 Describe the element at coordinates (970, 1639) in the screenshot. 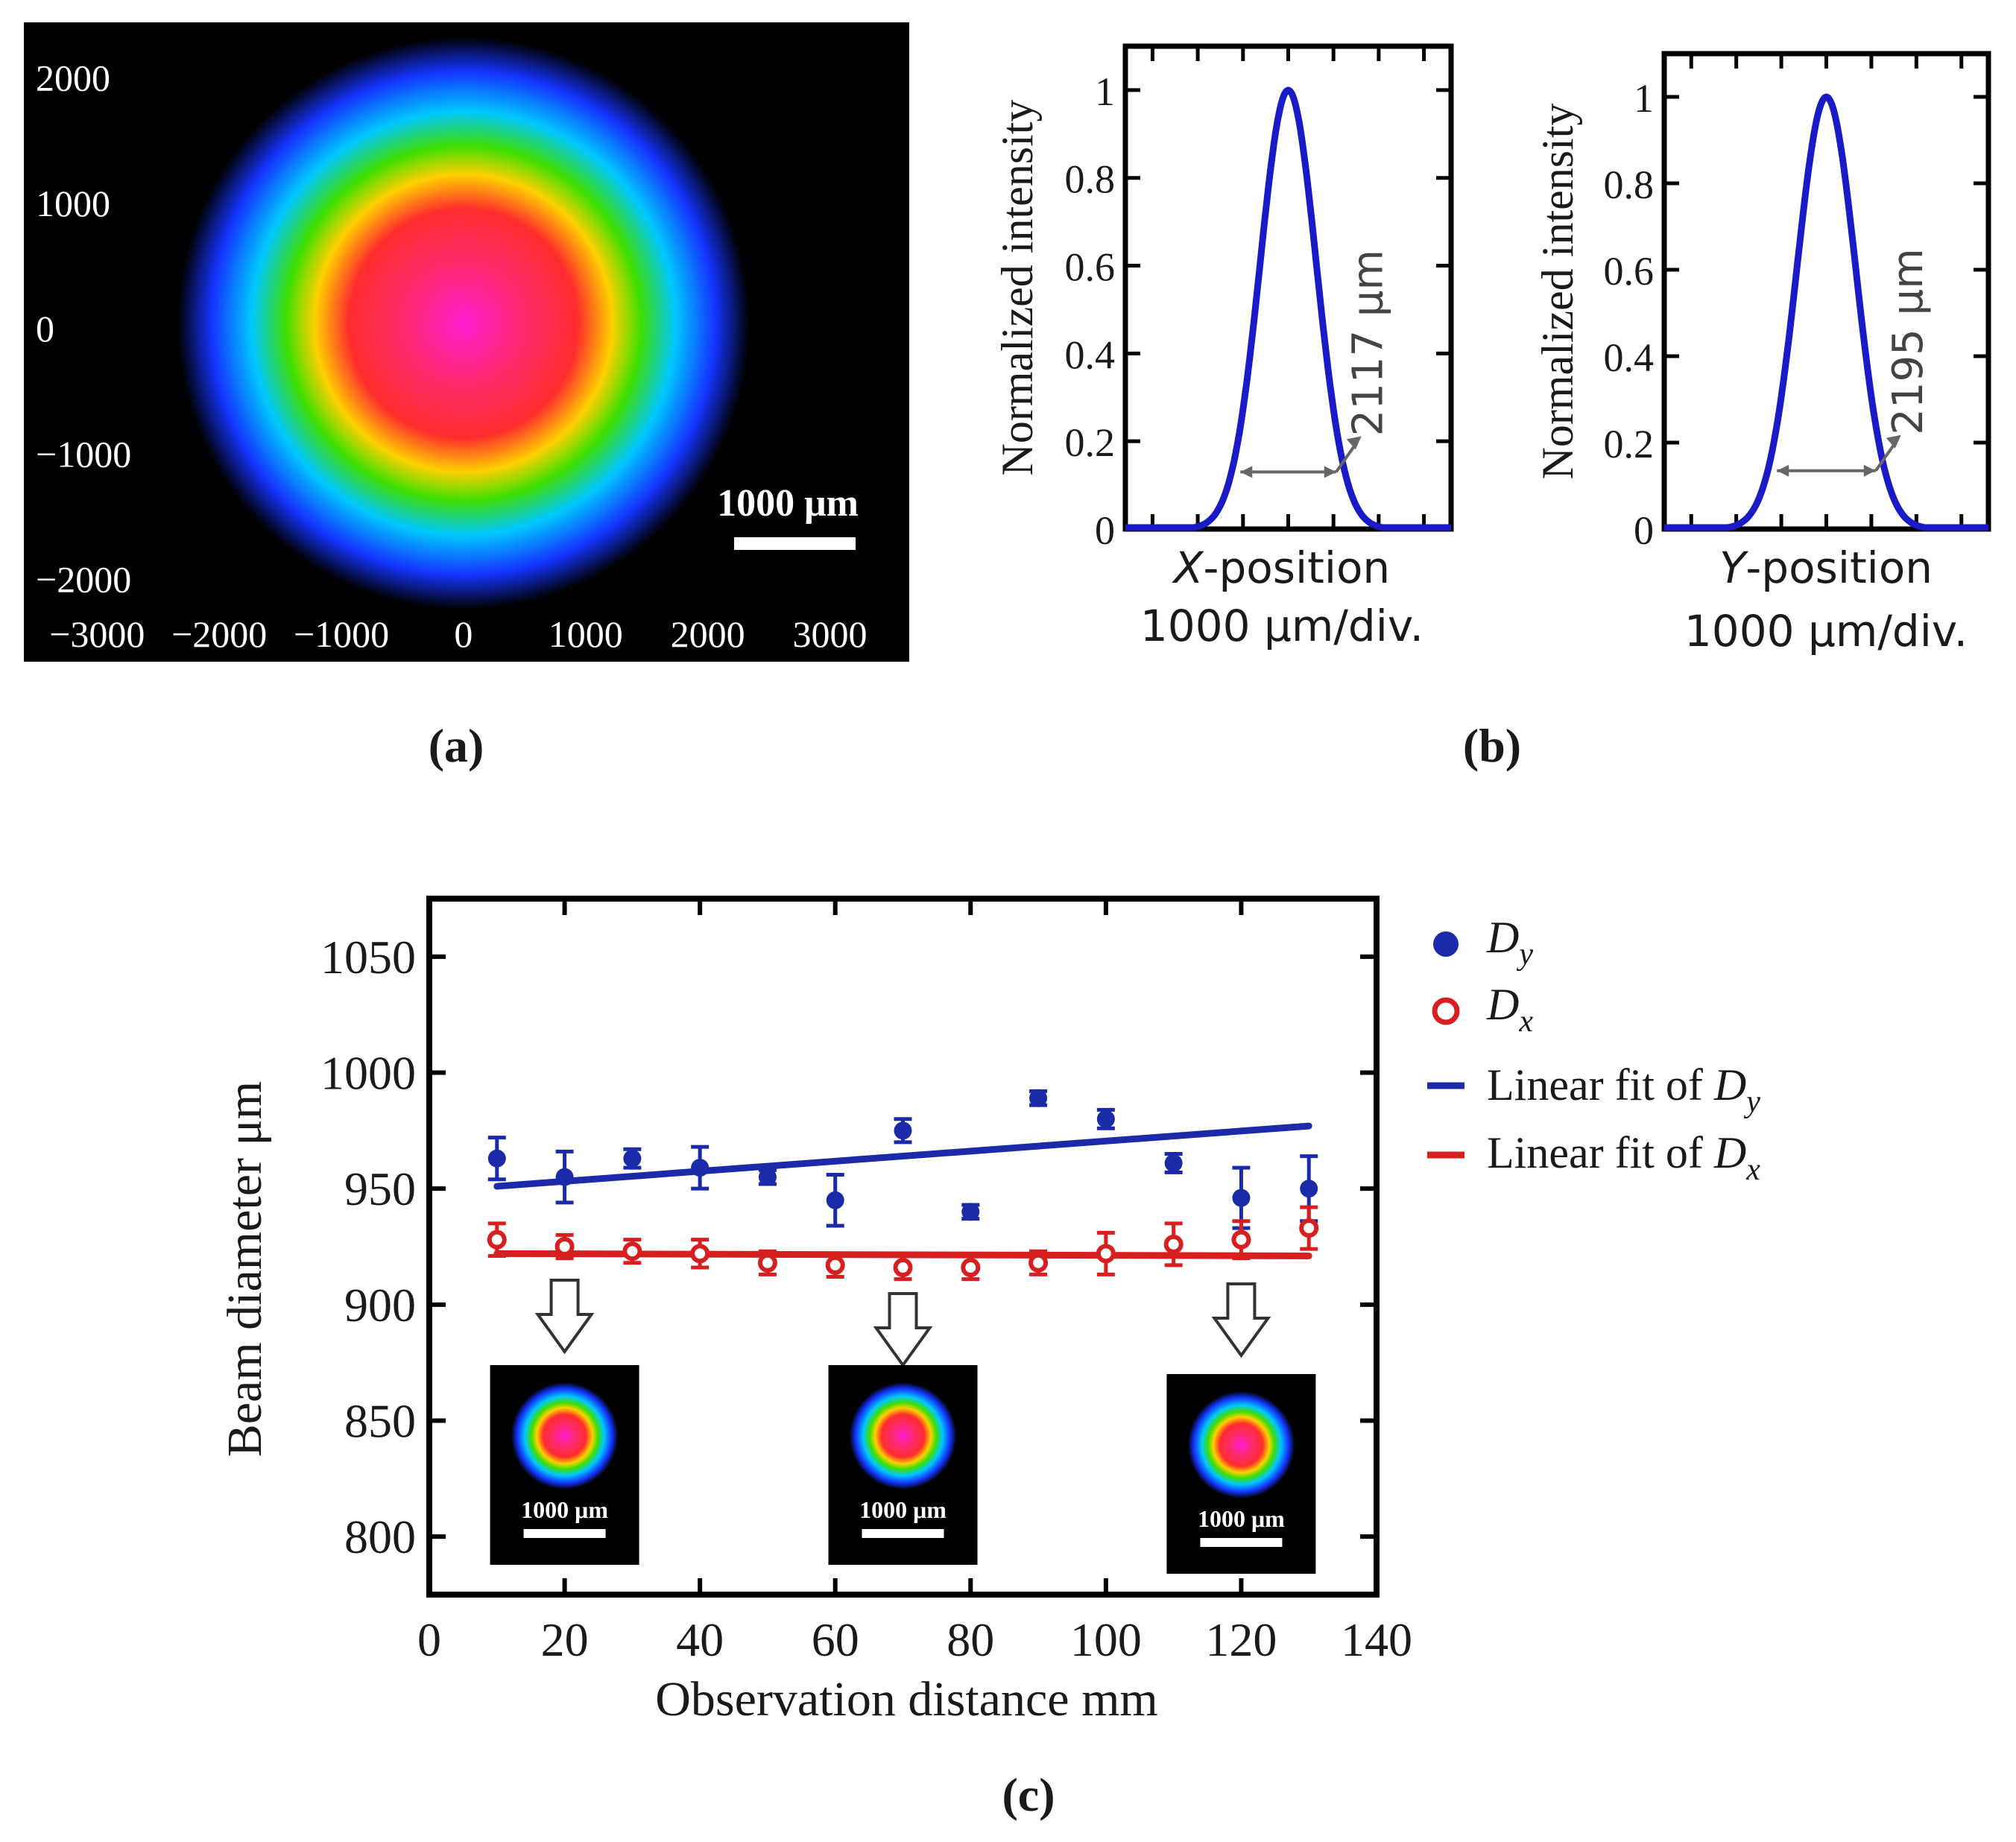

I see `xtick-label: 80` at that location.